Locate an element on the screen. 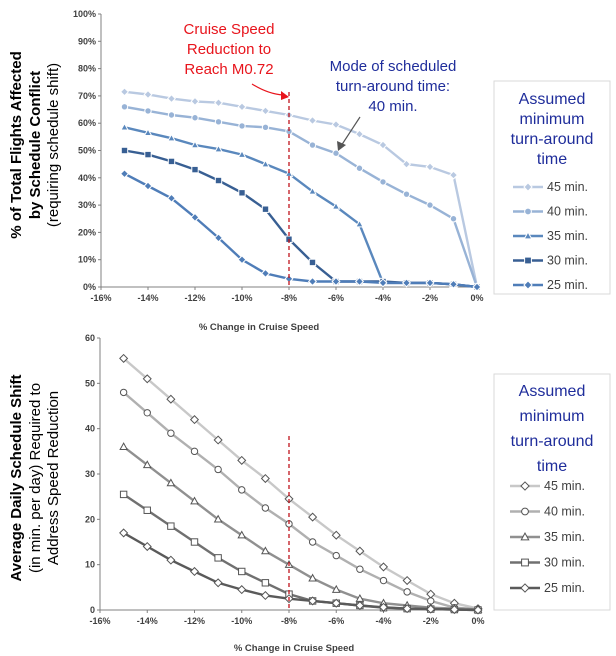 The height and width of the screenshot is (656, 616). annotation-red: Cruise Speed Reduction to Reach M0.72 is located at coordinates (236, 60).